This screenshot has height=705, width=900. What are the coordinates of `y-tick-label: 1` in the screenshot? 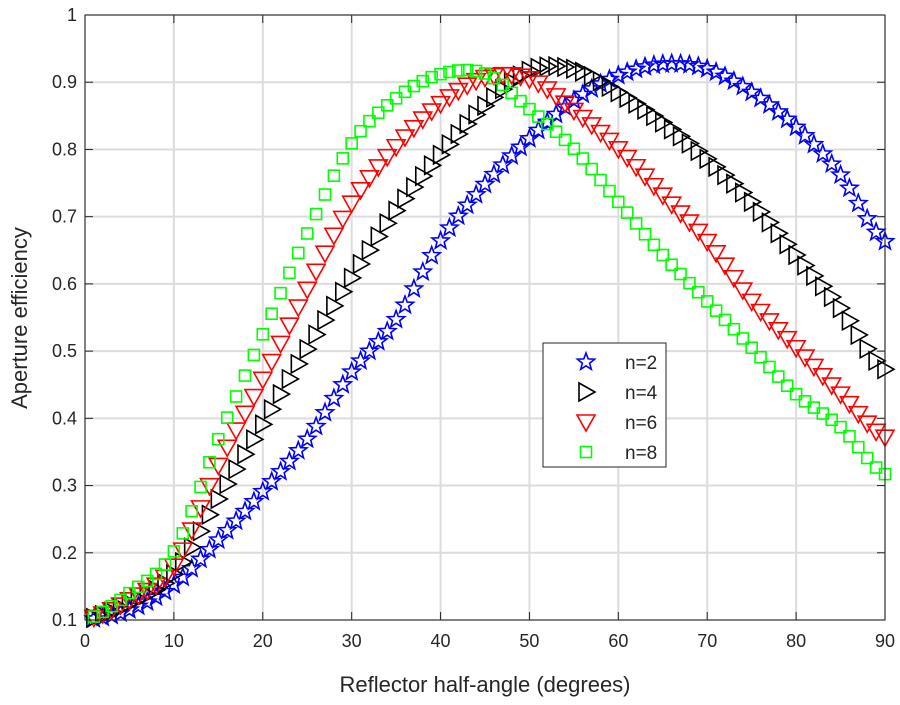 It's located at (72, 15).